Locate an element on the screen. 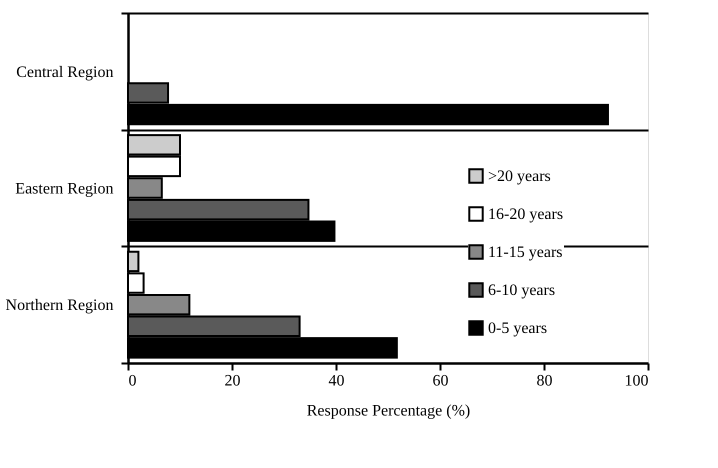 The width and height of the screenshot is (718, 468). y-tick-label: Central Region is located at coordinates (65, 72).